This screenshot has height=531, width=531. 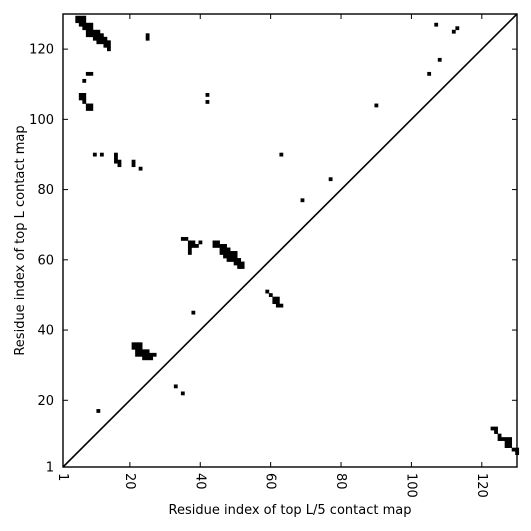 What do you see at coordinates (481, 485) in the screenshot?
I see `x-tick-label: 120` at bounding box center [481, 485].